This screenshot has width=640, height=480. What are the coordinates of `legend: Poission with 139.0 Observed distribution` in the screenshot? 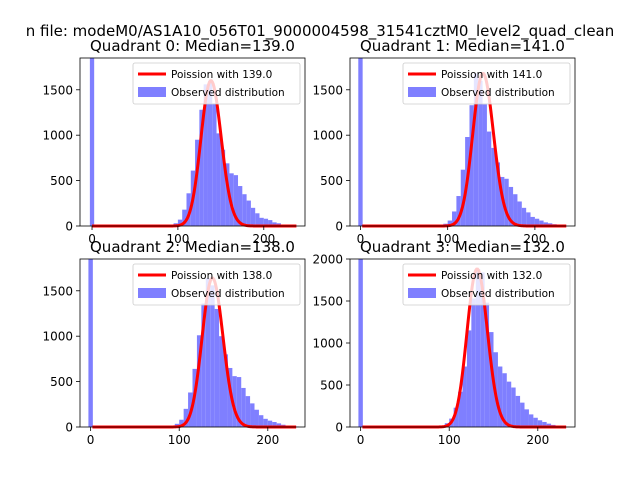 It's located at (216, 83).